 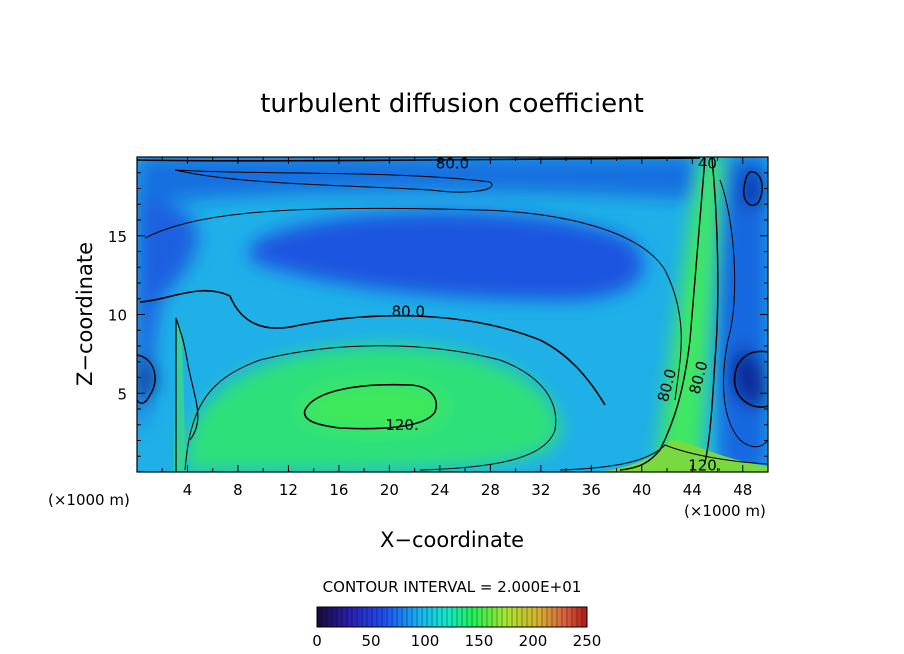 I want to click on x-tick-label: 44, so click(x=692, y=490).